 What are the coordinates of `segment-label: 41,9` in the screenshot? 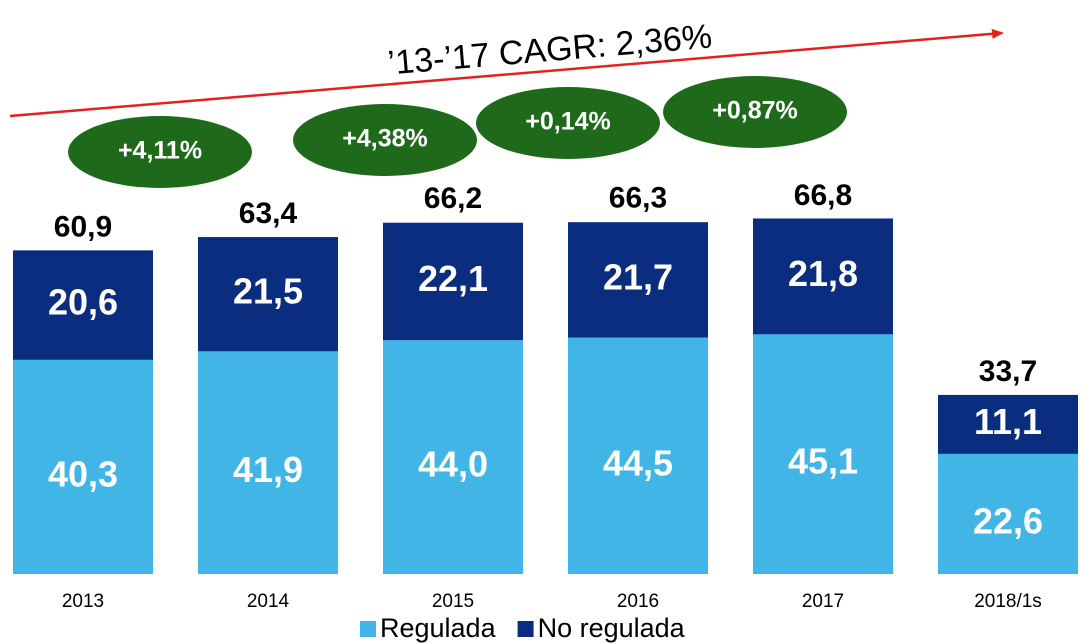 It's located at (268, 469).